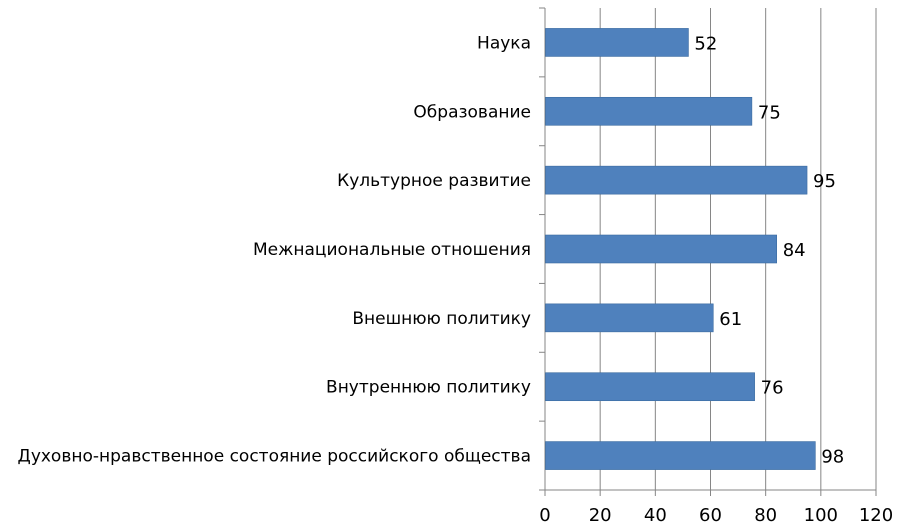 The height and width of the screenshot is (528, 922). What do you see at coordinates (794, 250) in the screenshot?
I see `data-label: 84` at bounding box center [794, 250].